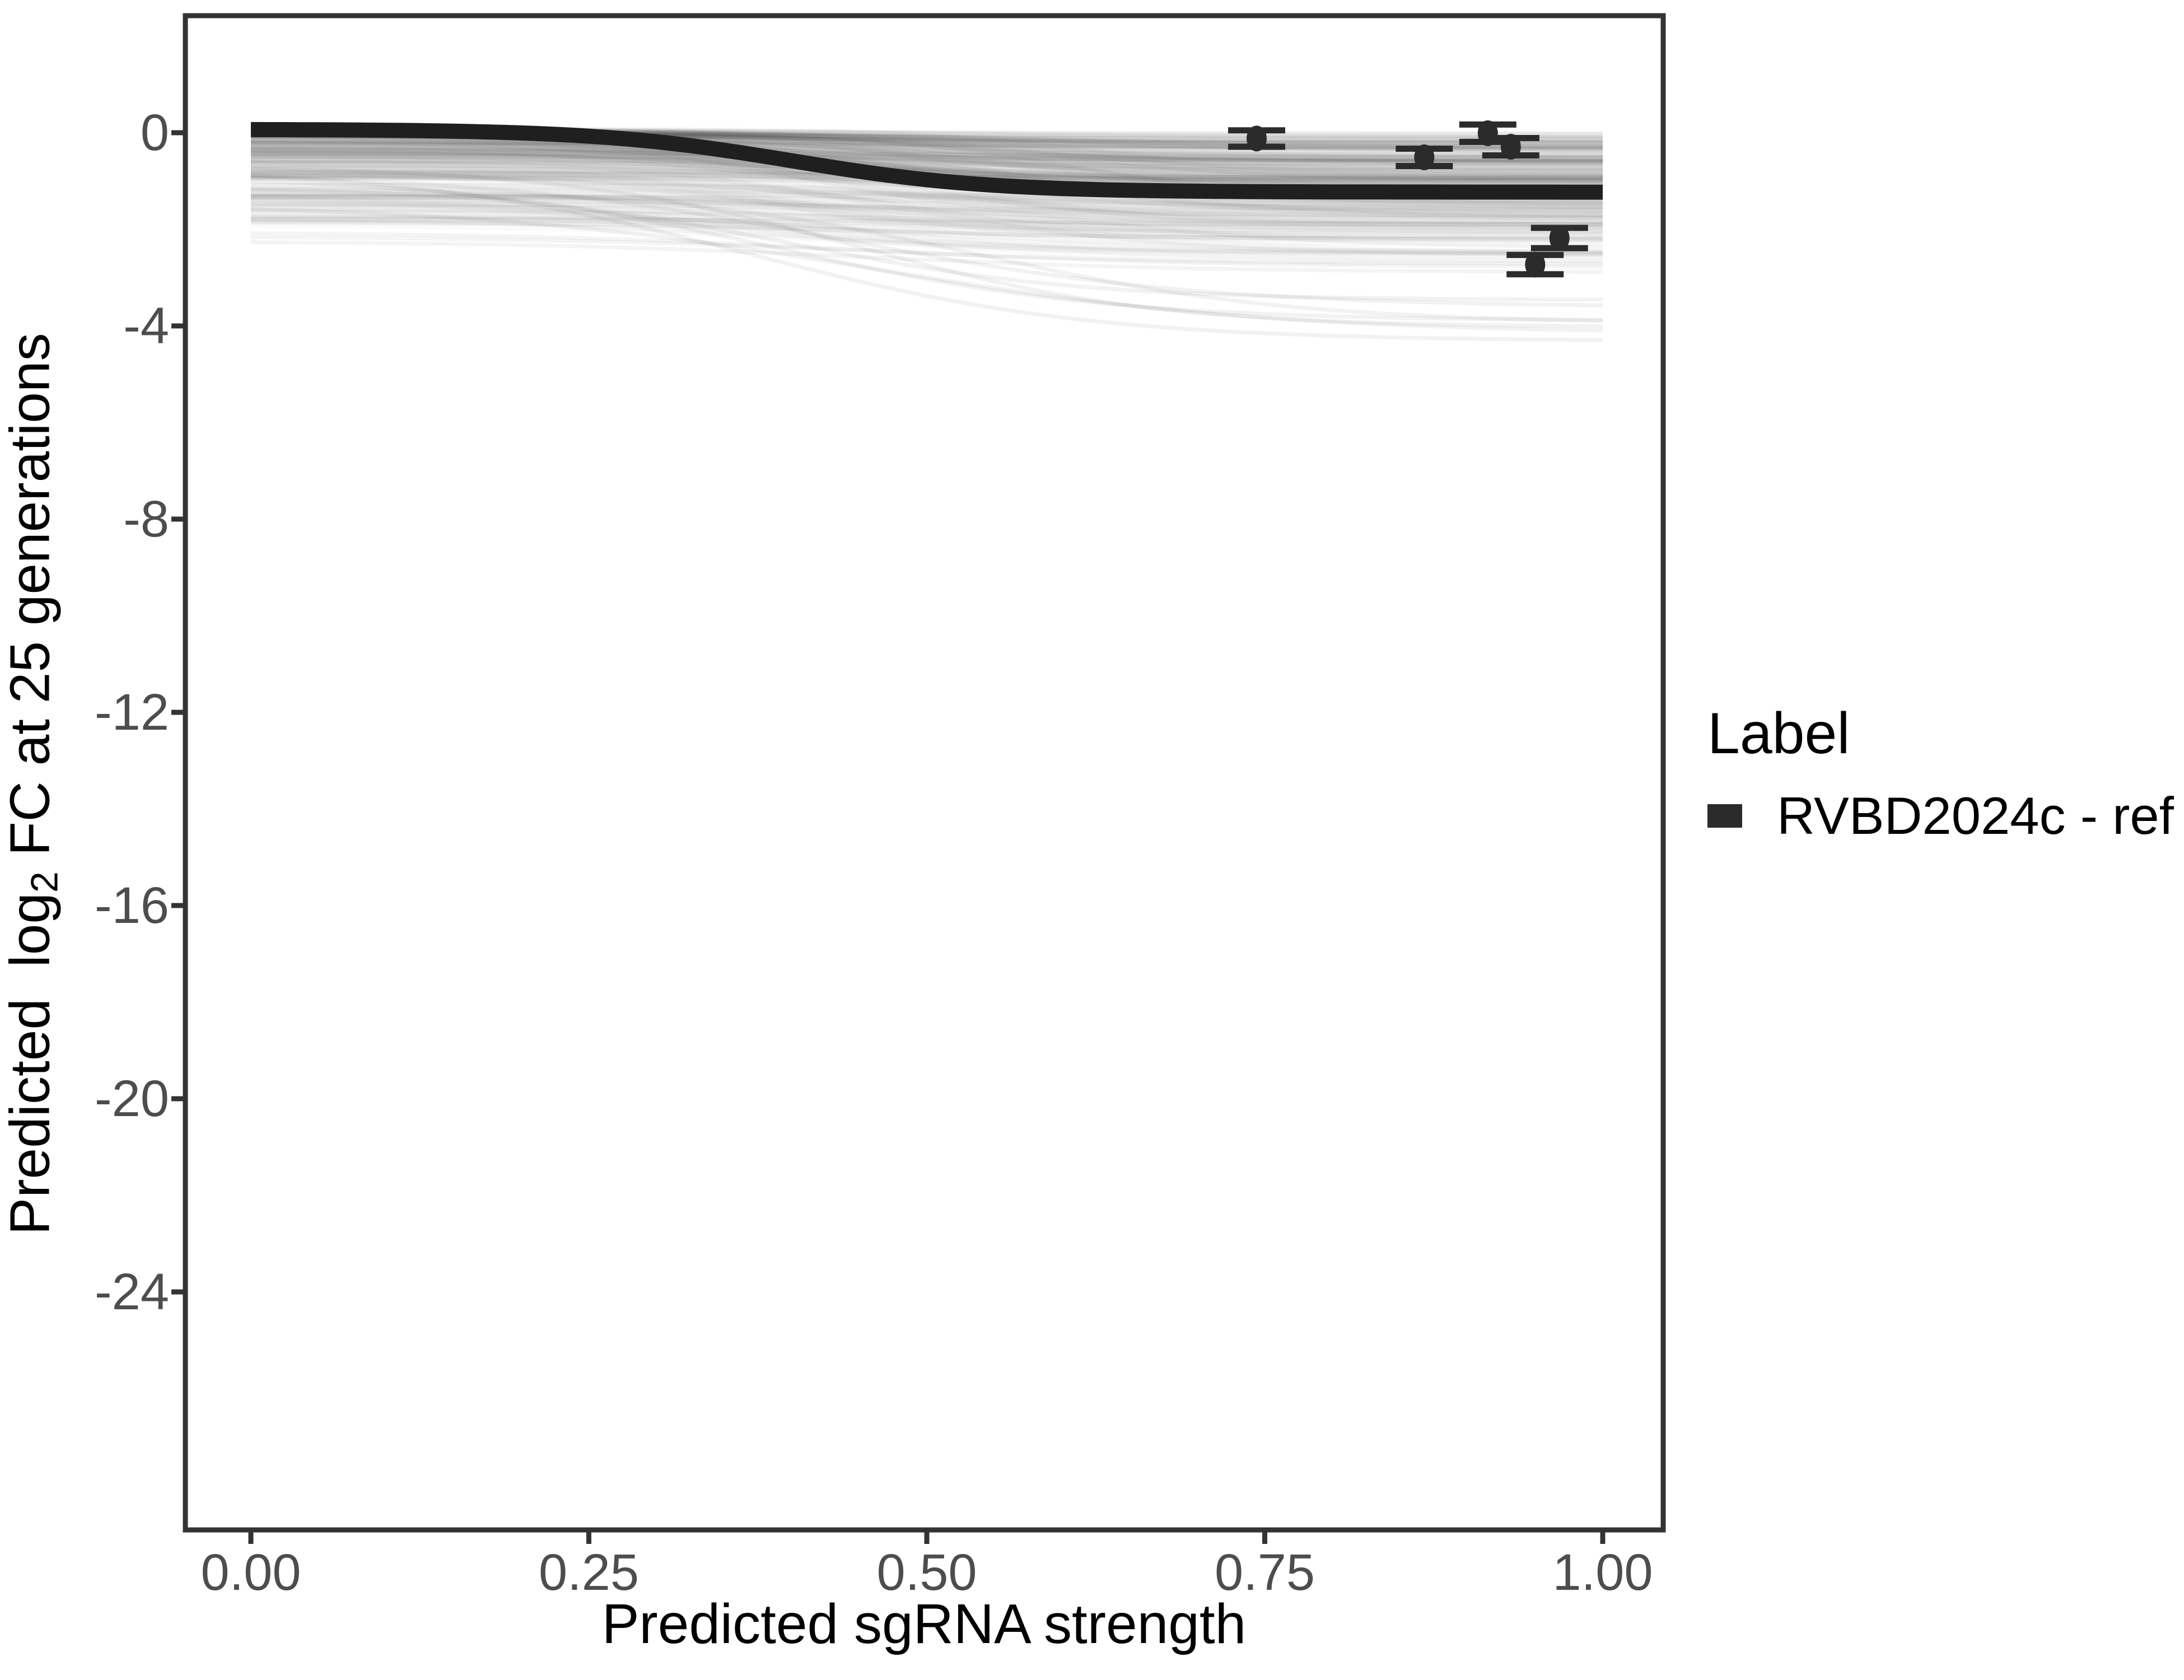 The image size is (2184, 1680). What do you see at coordinates (589, 1572) in the screenshot?
I see `x-tick-label: 0.25` at bounding box center [589, 1572].